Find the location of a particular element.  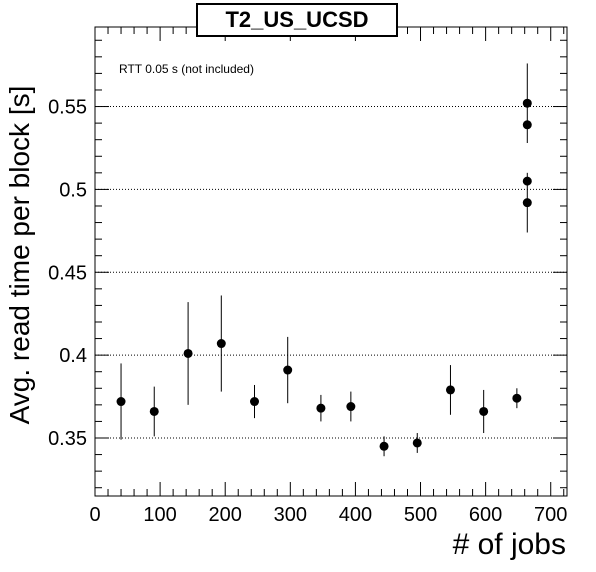

x-tick-label: 100 is located at coordinates (159, 515).